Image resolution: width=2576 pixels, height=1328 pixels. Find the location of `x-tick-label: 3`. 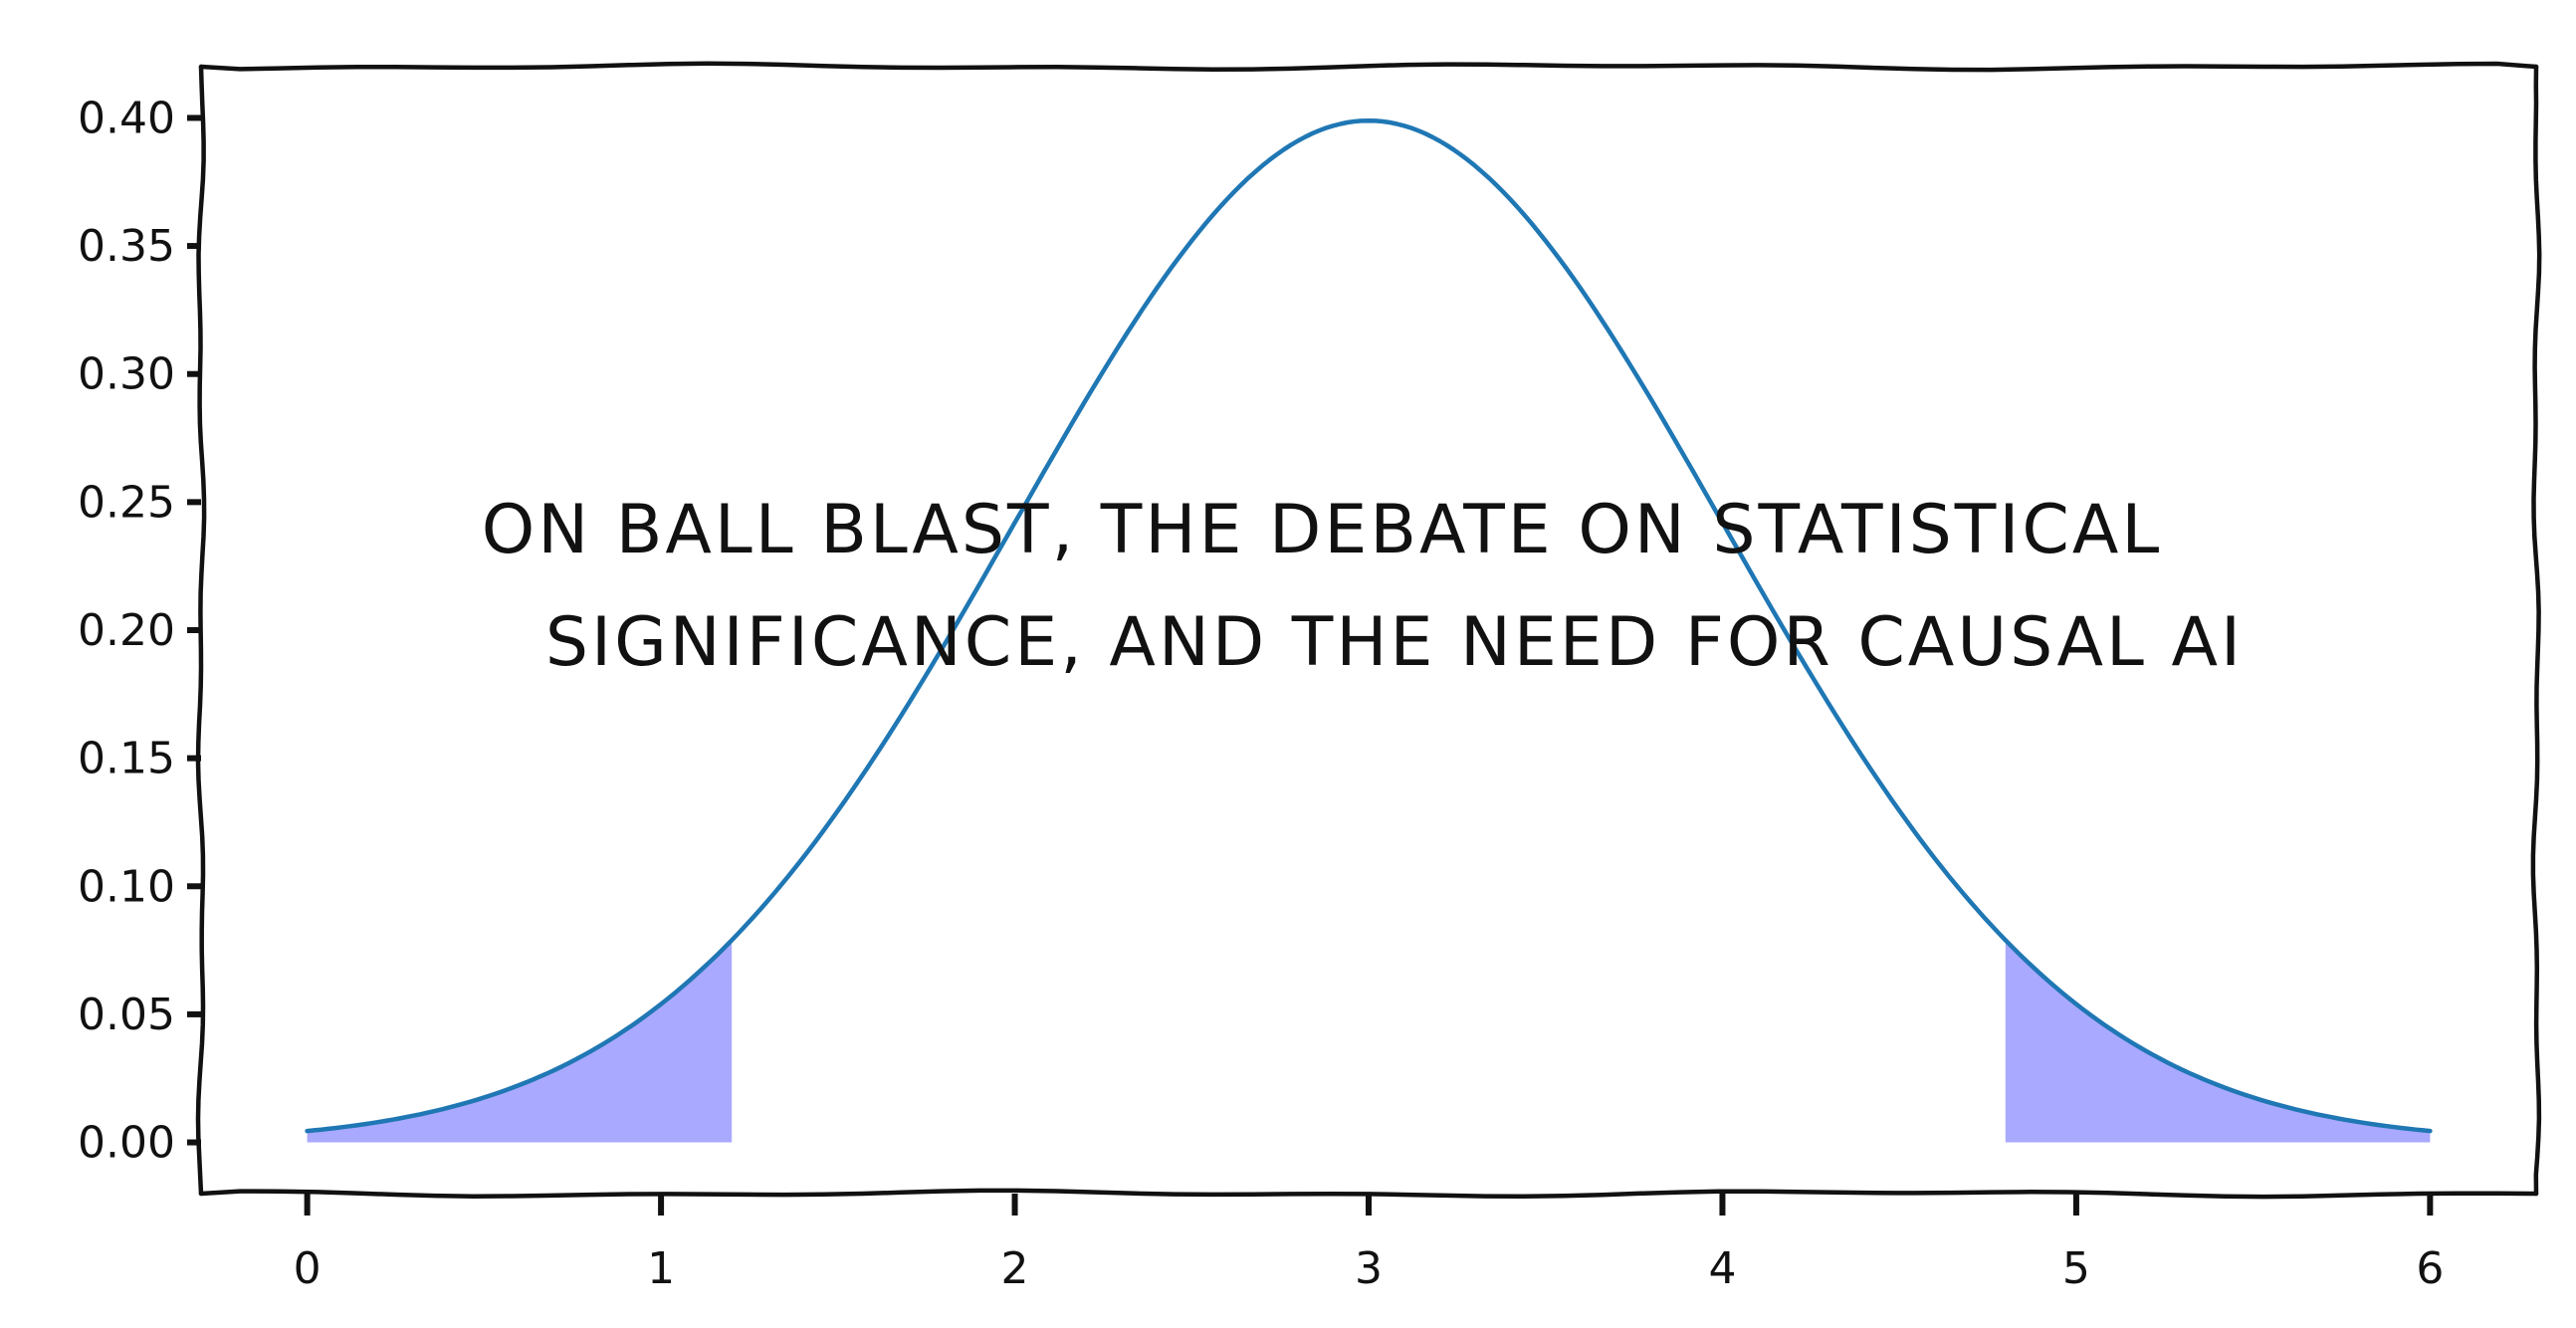

x-tick-label: 3 is located at coordinates (1369, 1269).